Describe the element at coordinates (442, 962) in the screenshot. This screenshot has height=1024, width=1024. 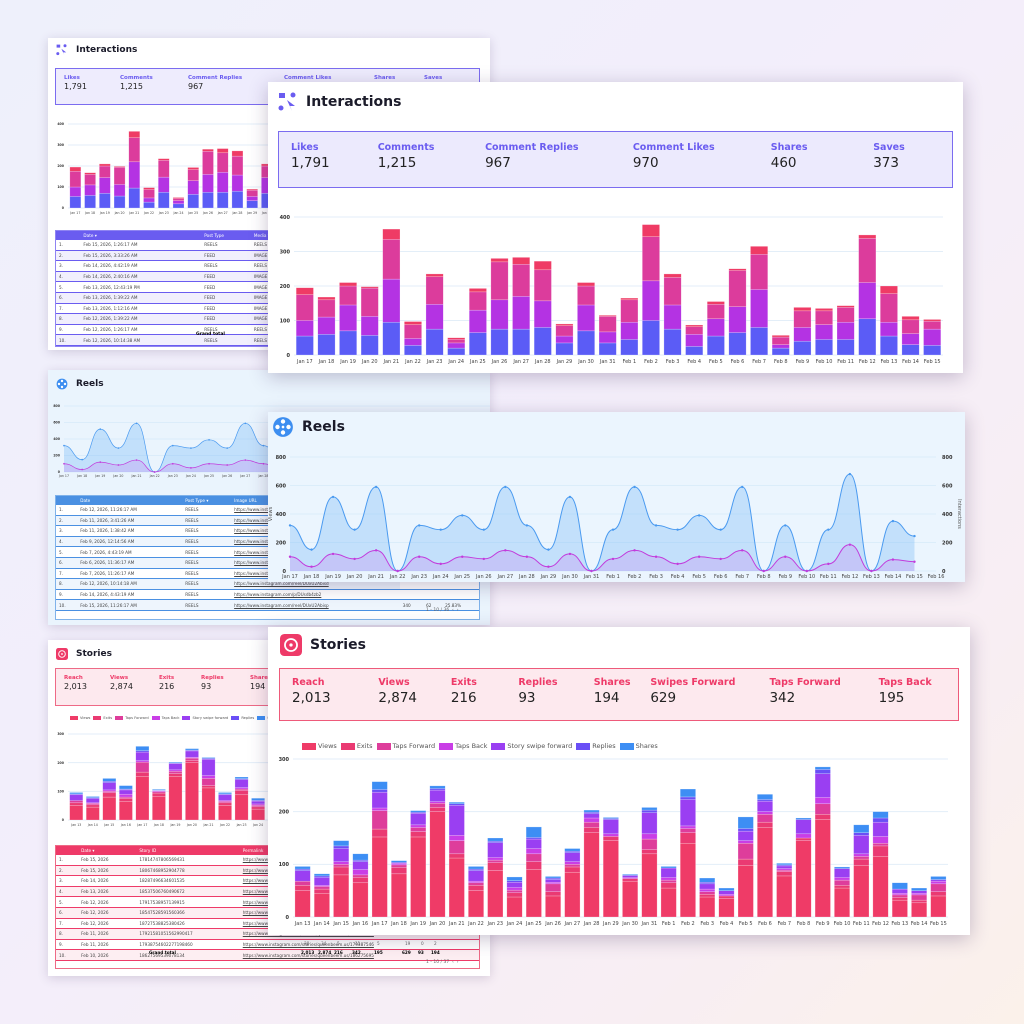
I see `stories-pagination: 1 - 10 / 37 ‹ ›` at that location.